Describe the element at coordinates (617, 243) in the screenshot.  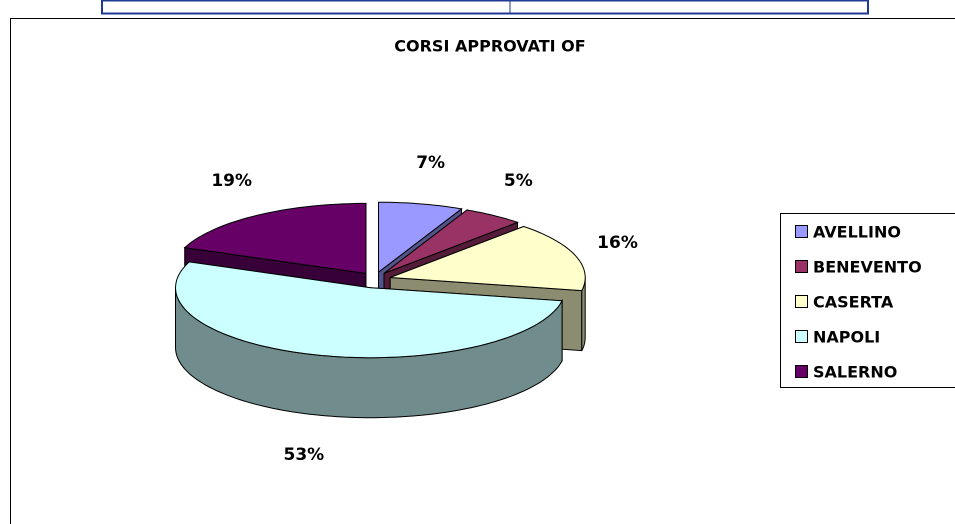
I see `data-label: 16%` at that location.